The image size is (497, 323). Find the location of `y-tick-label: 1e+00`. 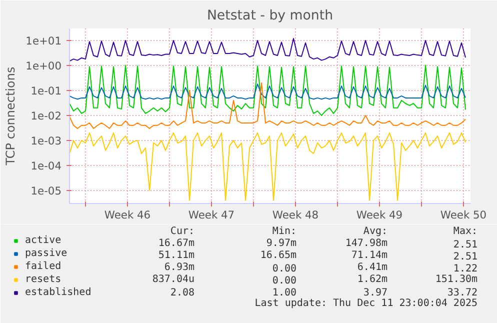

y-tick-label: 1e+00 is located at coordinates (44, 65).